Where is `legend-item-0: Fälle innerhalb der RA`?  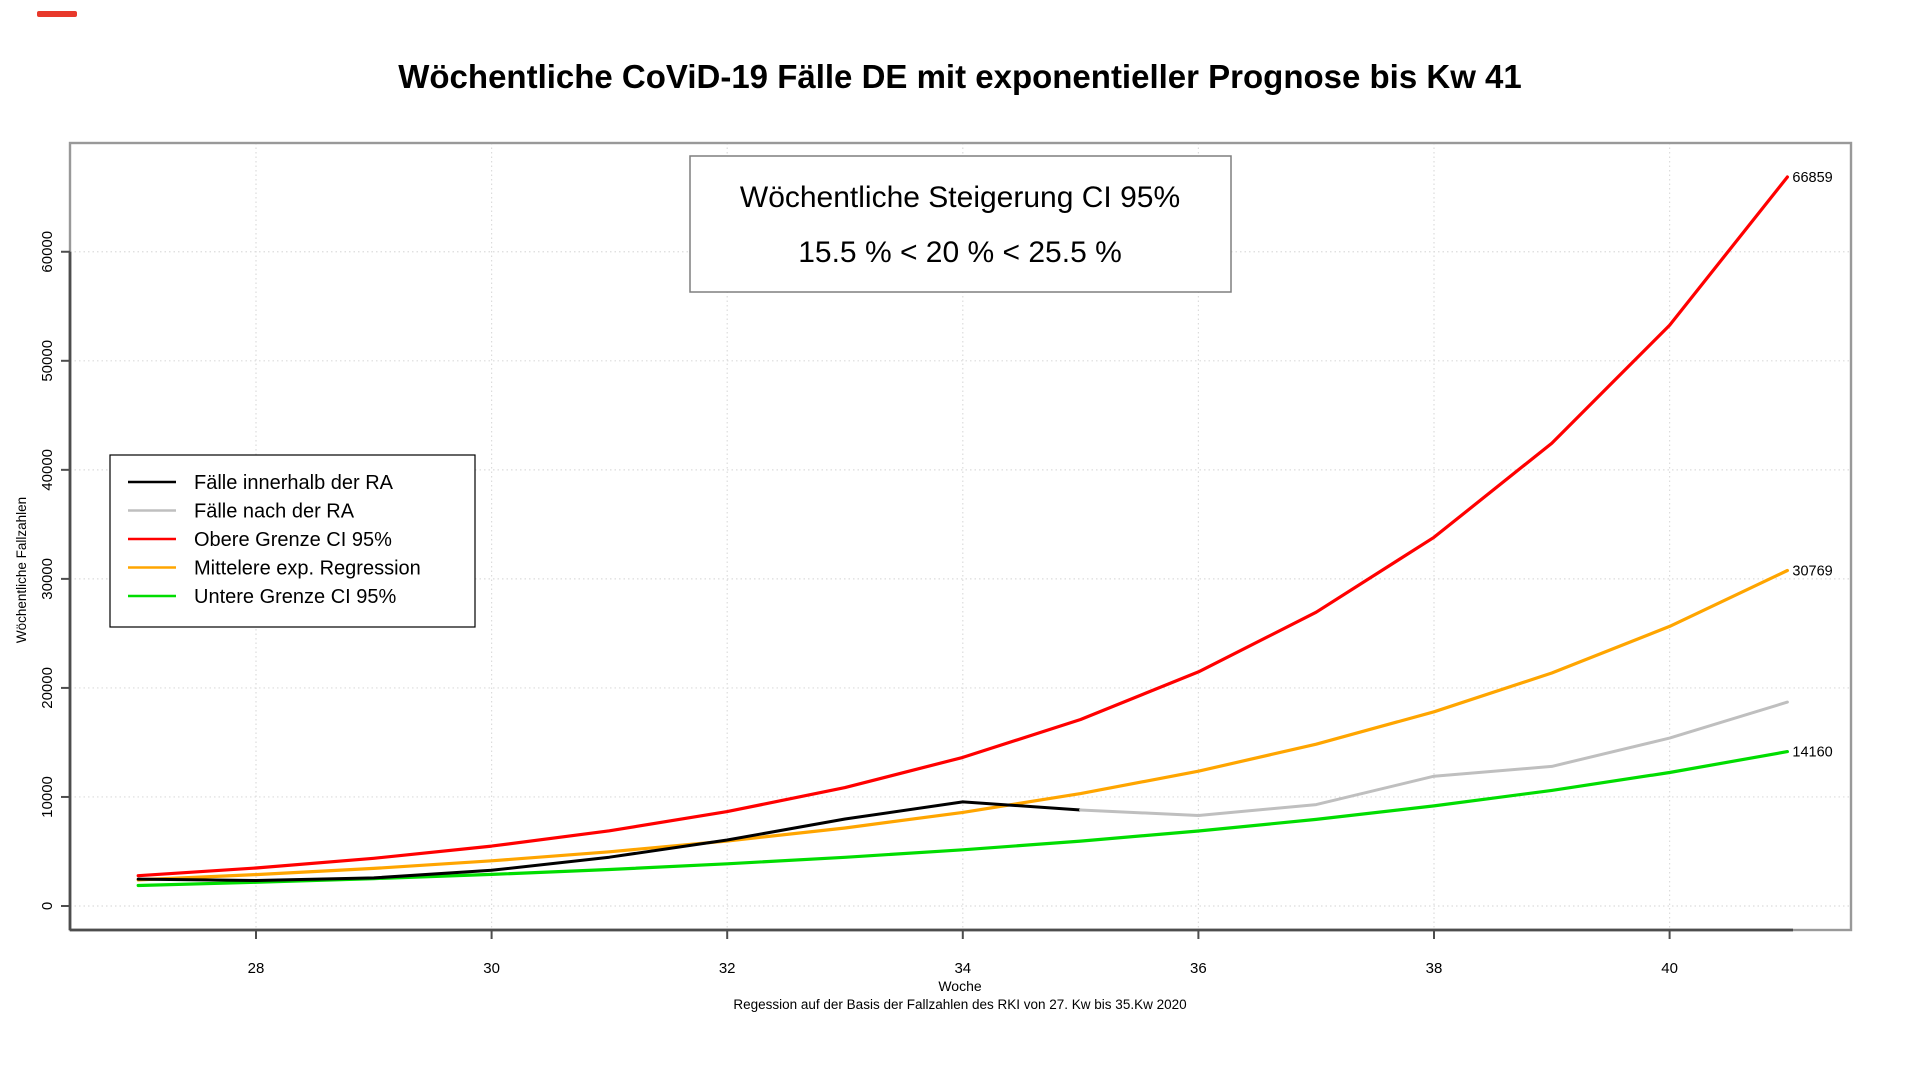 legend-item-0: Fälle innerhalb der RA is located at coordinates (261, 483).